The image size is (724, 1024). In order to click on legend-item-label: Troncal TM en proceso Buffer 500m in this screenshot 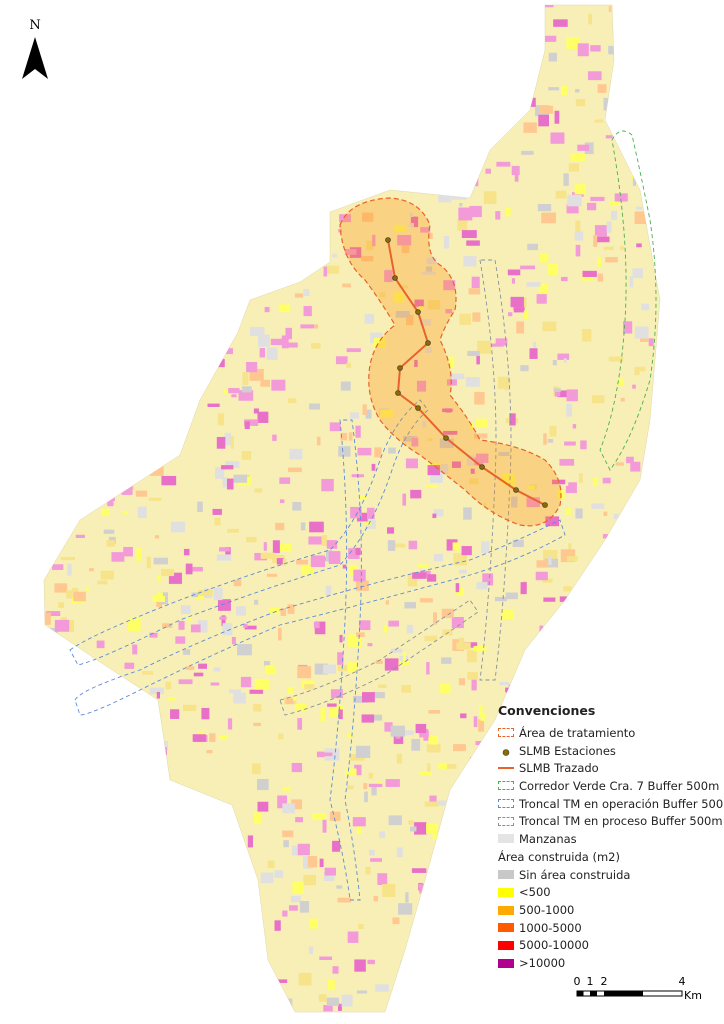, I will do `click(621, 821)`.